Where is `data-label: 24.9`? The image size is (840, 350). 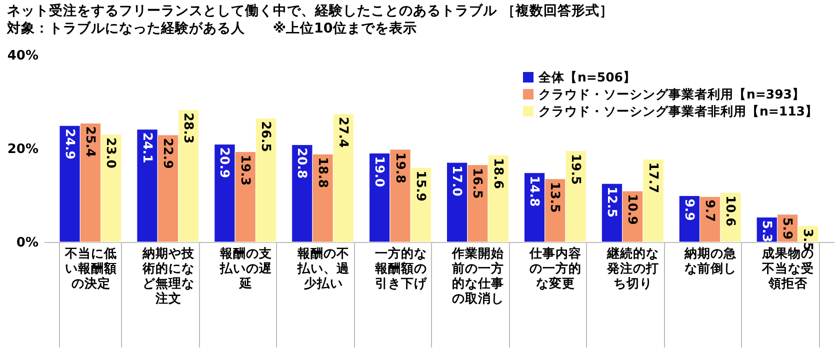 data-label: 24.9 is located at coordinates (70, 144).